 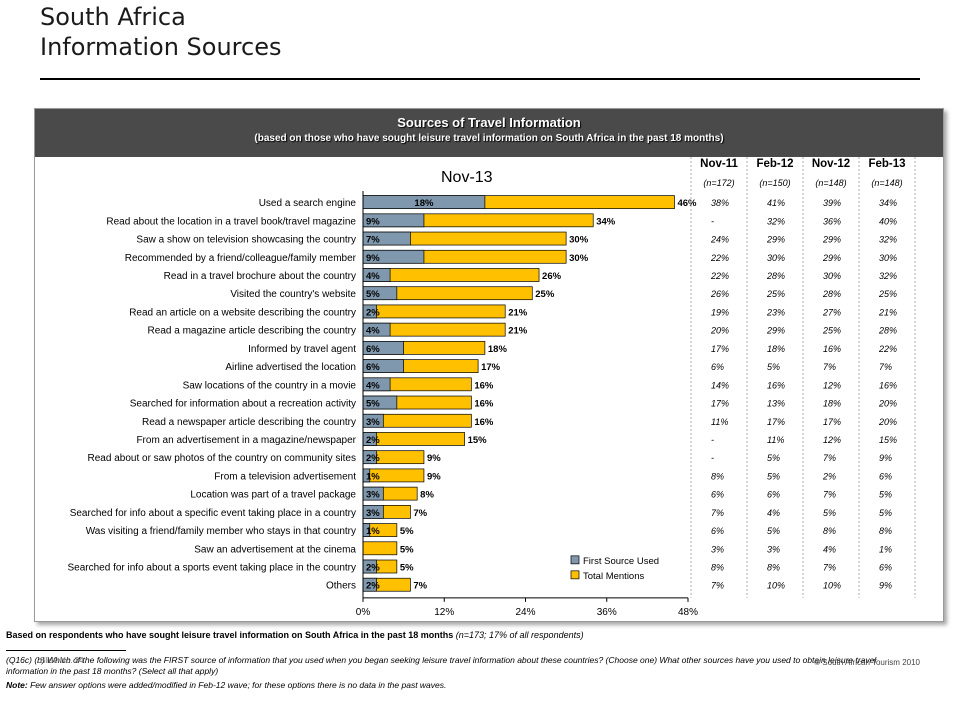 What do you see at coordinates (887, 422) in the screenshot?
I see `comparison-cell: 20%` at bounding box center [887, 422].